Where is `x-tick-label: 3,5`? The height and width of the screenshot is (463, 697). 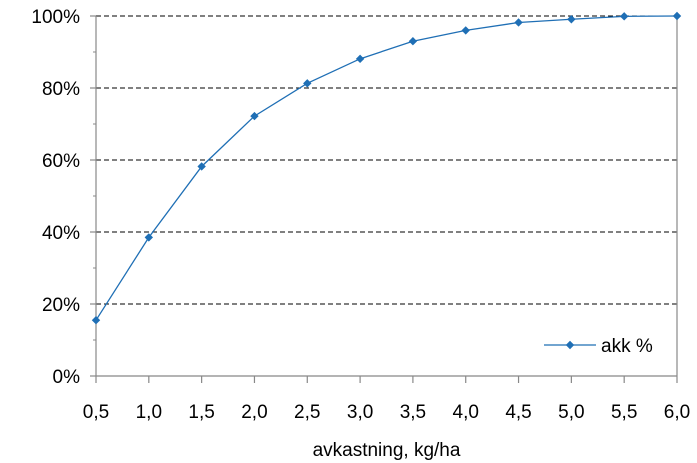 x-tick-label: 3,5 is located at coordinates (413, 412).